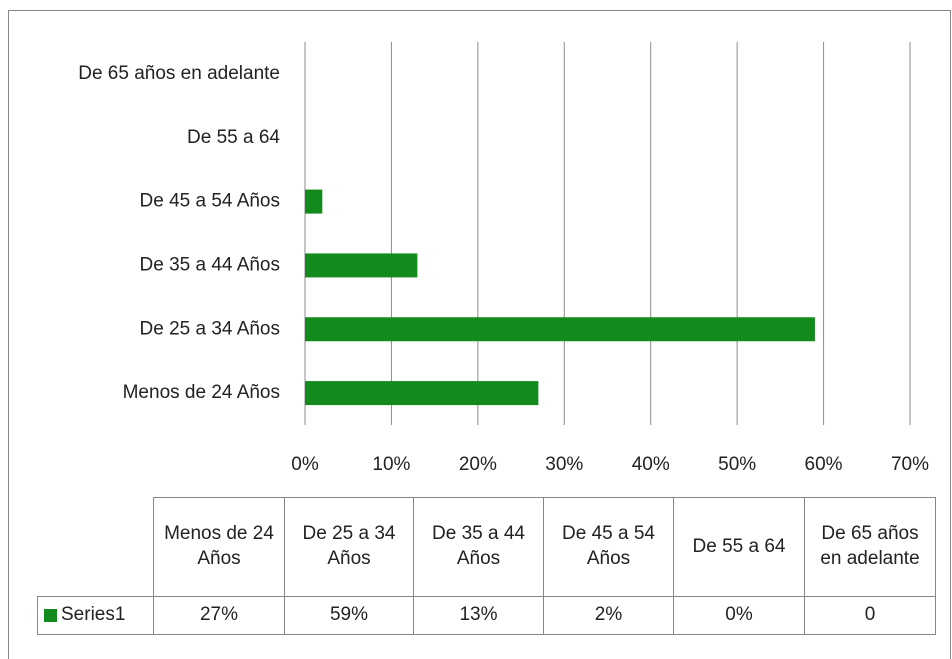 The height and width of the screenshot is (659, 952). I want to click on y-tick-label: Menos de 24 Años, so click(201, 392).